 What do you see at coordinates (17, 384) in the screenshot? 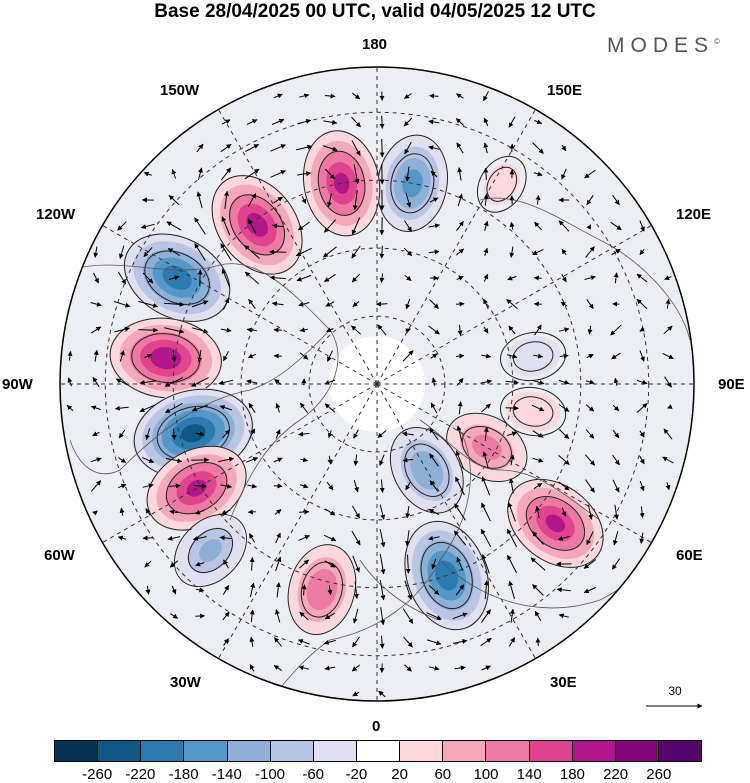
I see `lon-label-90w: 90W` at bounding box center [17, 384].